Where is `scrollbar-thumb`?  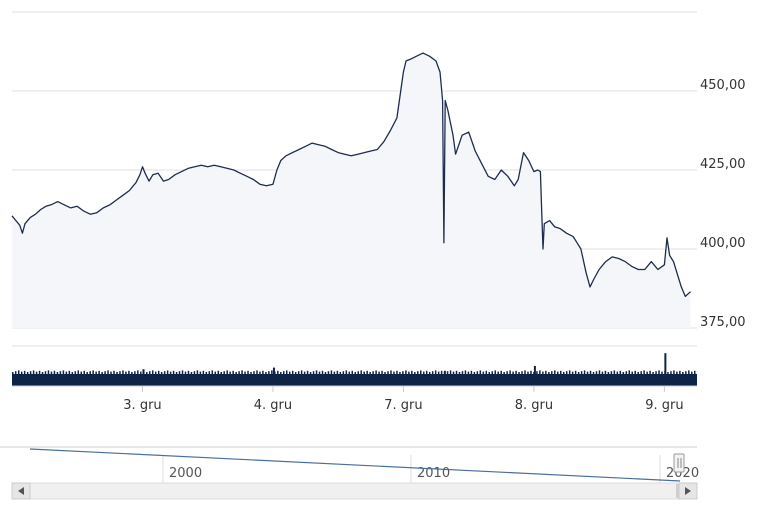 scrollbar-thumb is located at coordinates (677, 491).